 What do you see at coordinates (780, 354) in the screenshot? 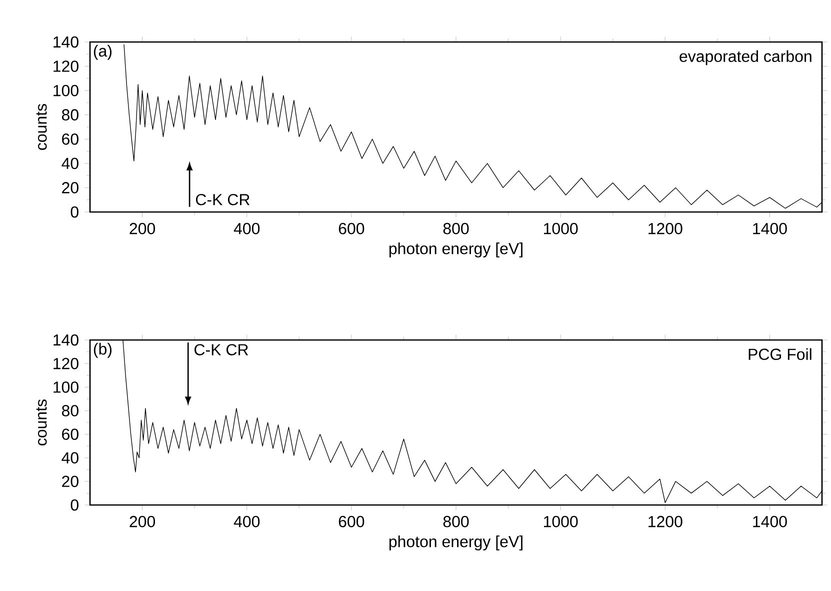
I see `annotation: PCG Foil` at bounding box center [780, 354].